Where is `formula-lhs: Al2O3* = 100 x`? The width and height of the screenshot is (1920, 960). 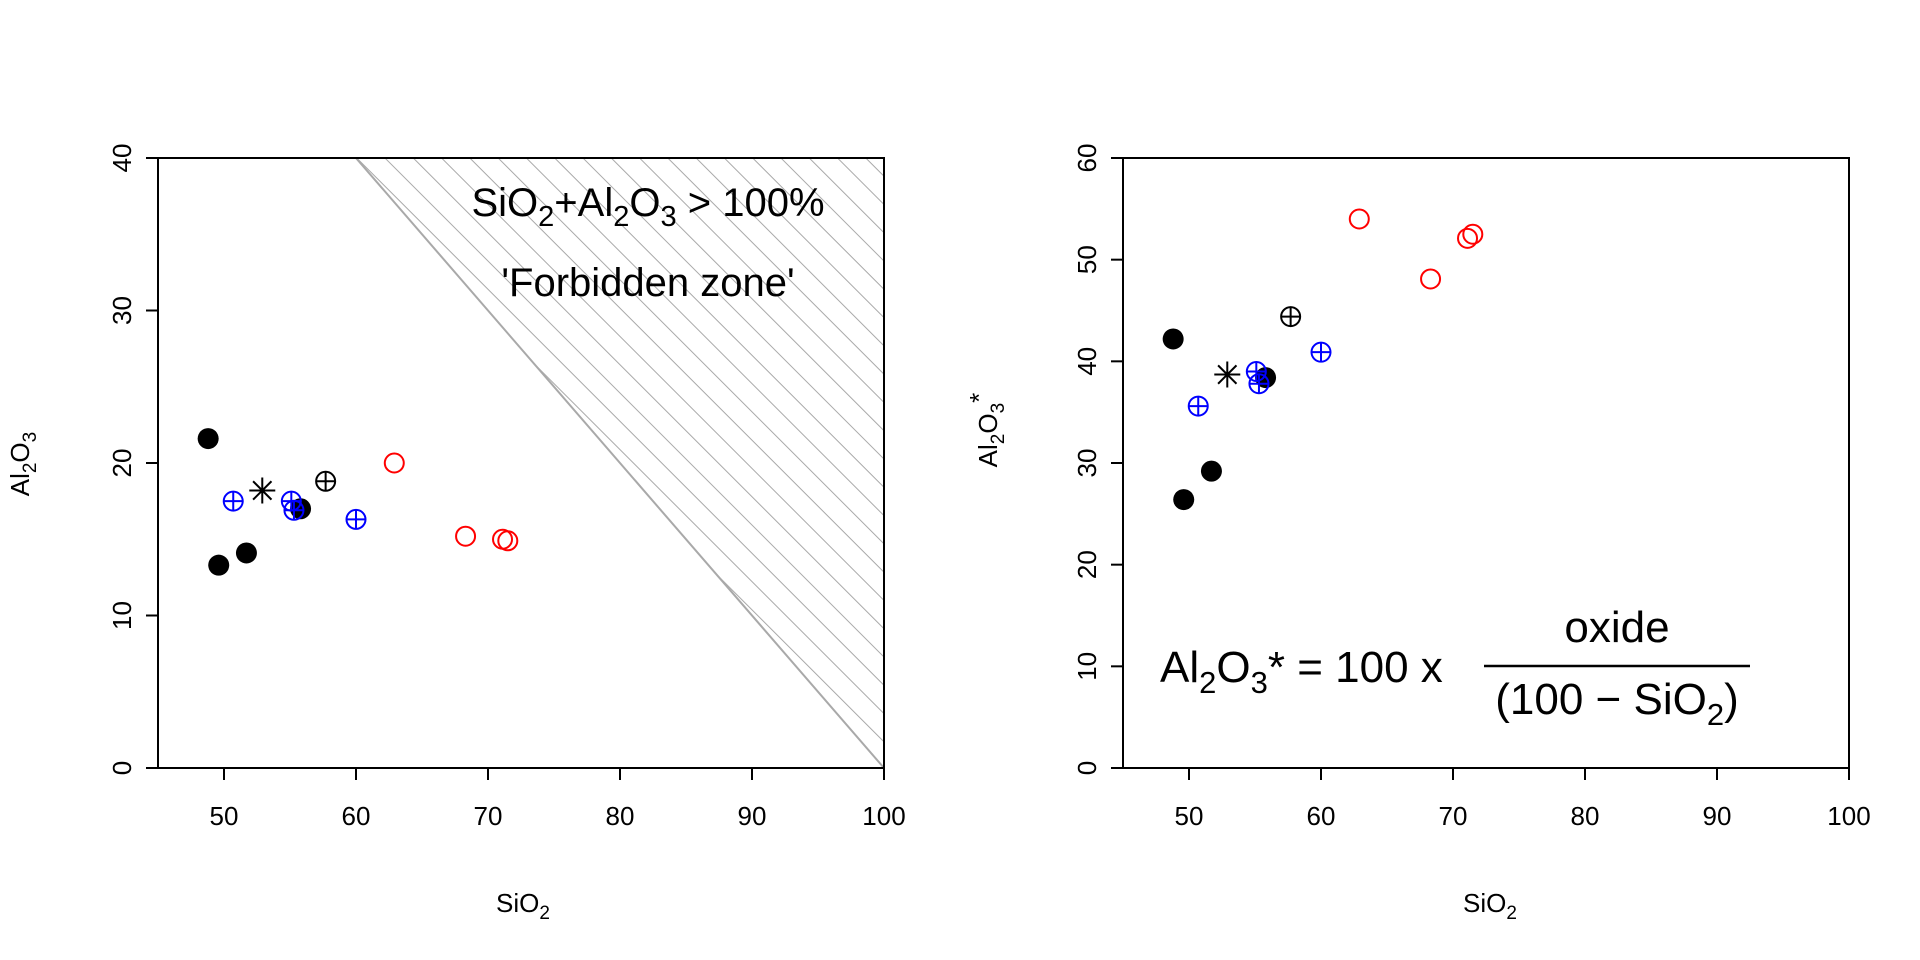
formula-lhs: Al2O3* = 100 x is located at coordinates (1301, 671).